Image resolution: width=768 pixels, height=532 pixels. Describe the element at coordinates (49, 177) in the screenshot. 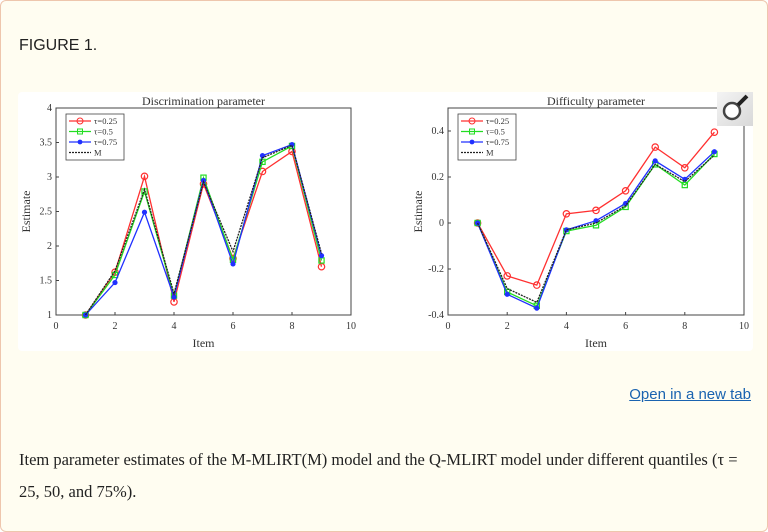

I see `y-tick-label: 3` at that location.